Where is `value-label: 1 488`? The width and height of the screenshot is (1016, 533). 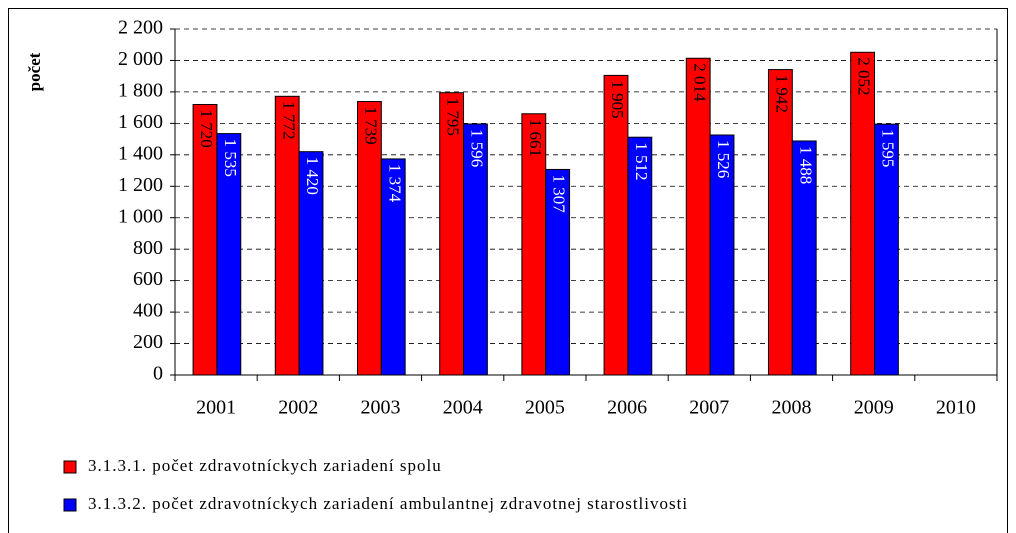
value-label: 1 488 is located at coordinates (805, 165).